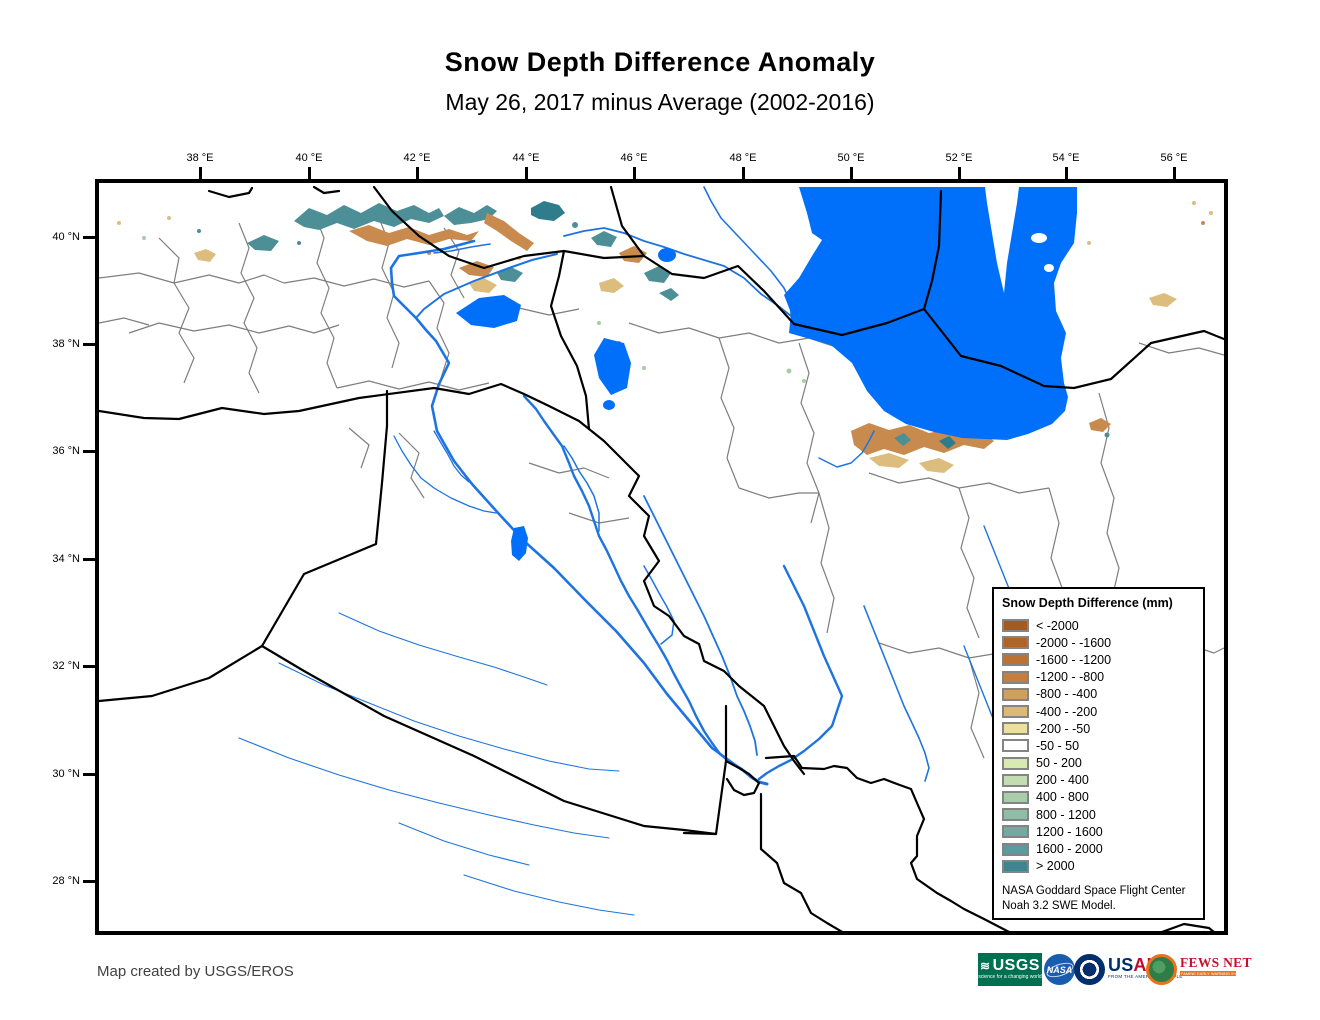 Image resolution: width=1320 pixels, height=1020 pixels. What do you see at coordinates (1100, 866) in the screenshot?
I see `legend-row: > 2000` at bounding box center [1100, 866].